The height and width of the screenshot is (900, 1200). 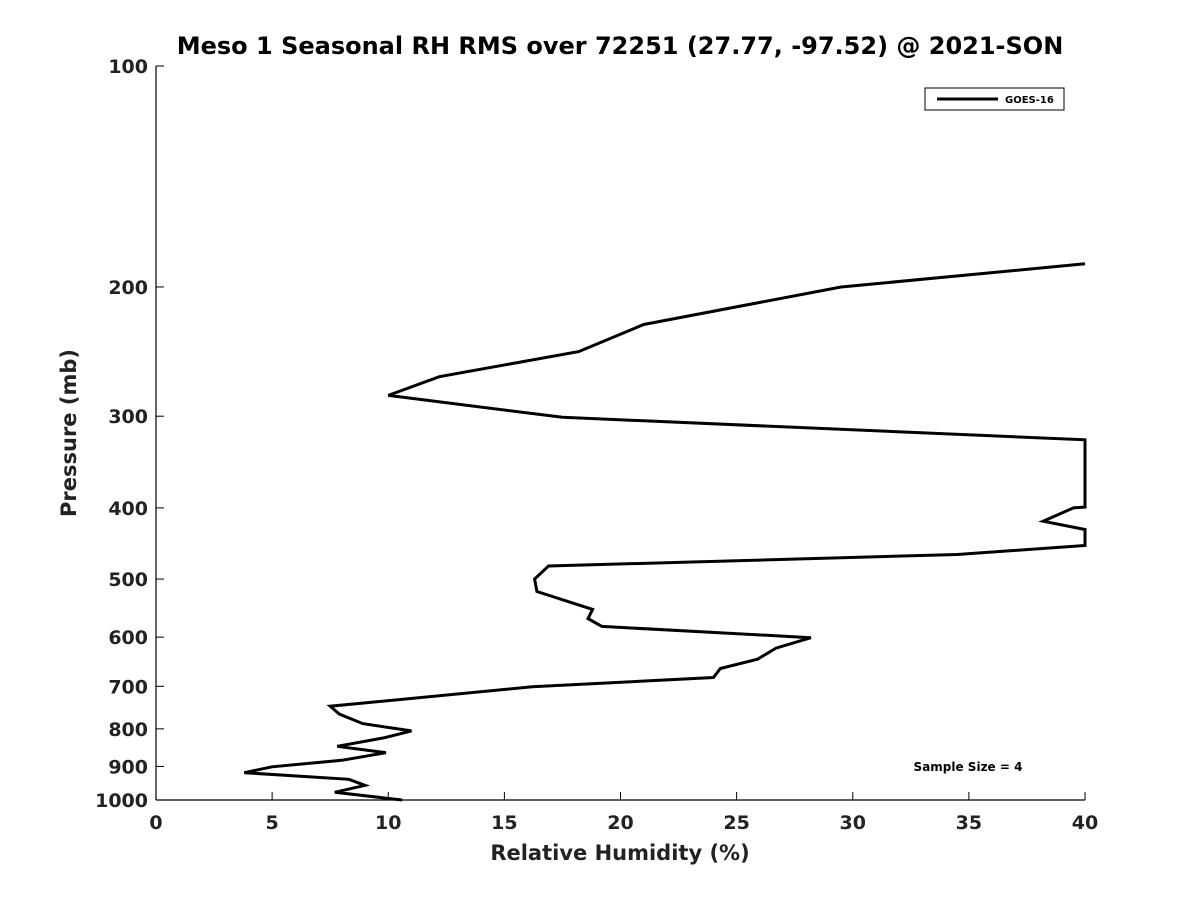 I want to click on y-tick-label: 700, so click(x=128, y=687).